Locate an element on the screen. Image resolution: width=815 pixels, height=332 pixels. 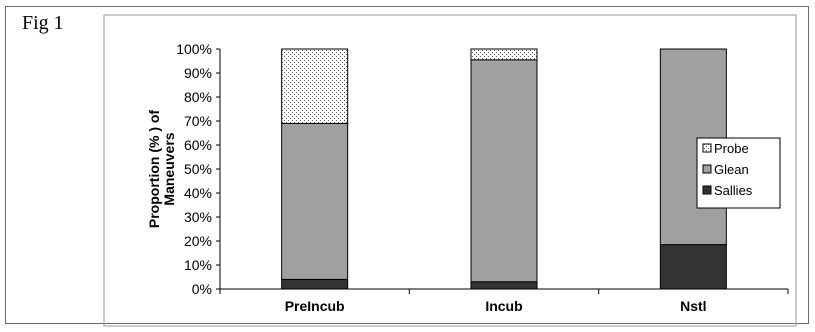
y-tick-label: 80% is located at coordinates (198, 97).